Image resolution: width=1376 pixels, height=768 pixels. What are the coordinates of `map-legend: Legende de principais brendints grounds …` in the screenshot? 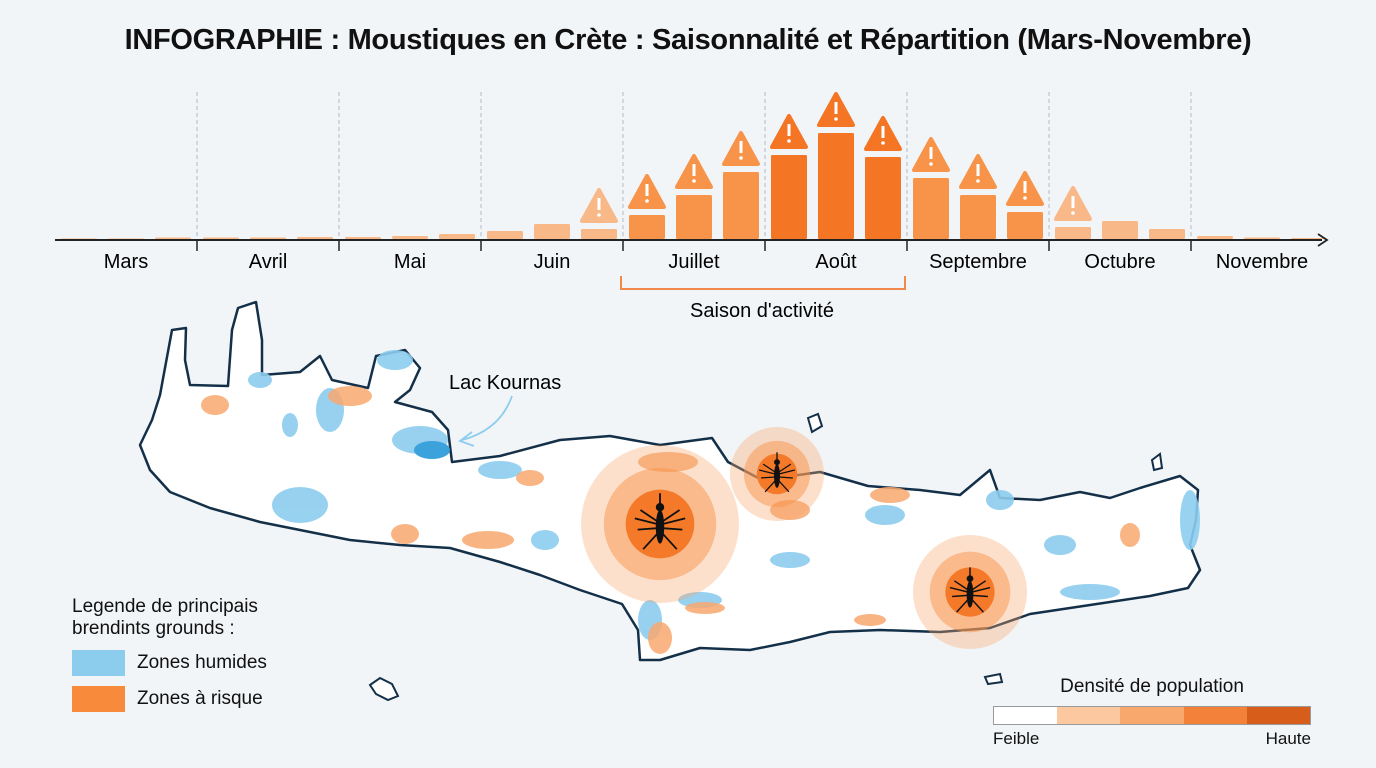 It's located at (192, 654).